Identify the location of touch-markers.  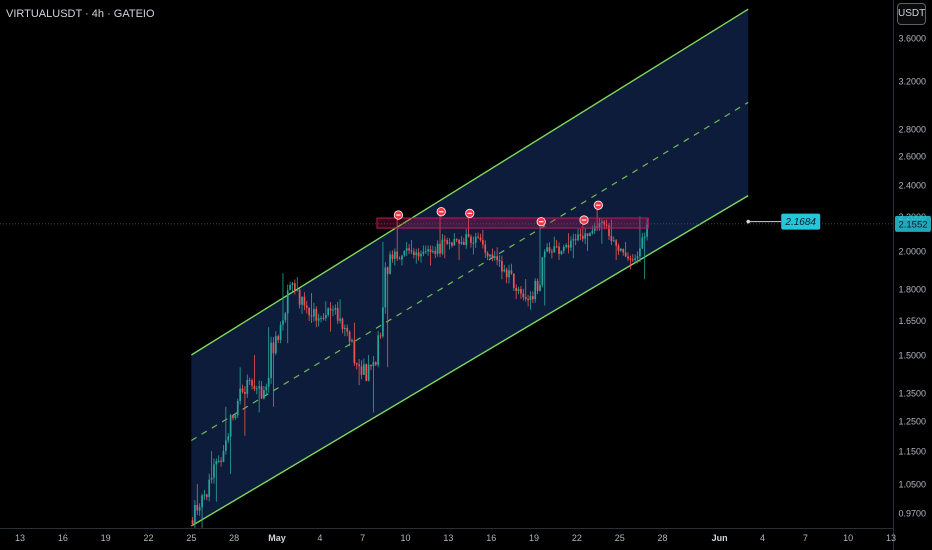
(498, 213).